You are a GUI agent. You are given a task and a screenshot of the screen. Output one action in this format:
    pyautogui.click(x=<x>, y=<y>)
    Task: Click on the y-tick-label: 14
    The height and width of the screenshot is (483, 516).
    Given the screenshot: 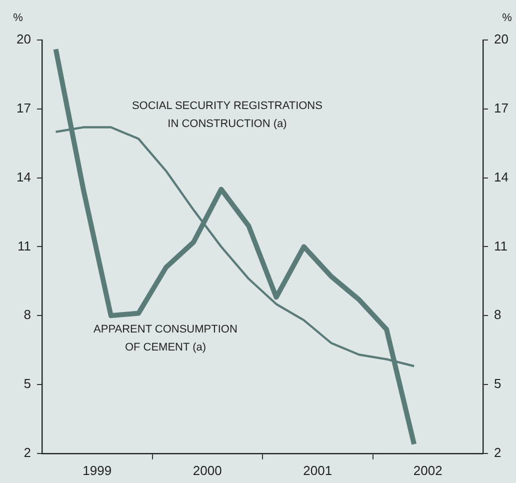 What is the action you would take?
    pyautogui.click(x=23, y=176)
    